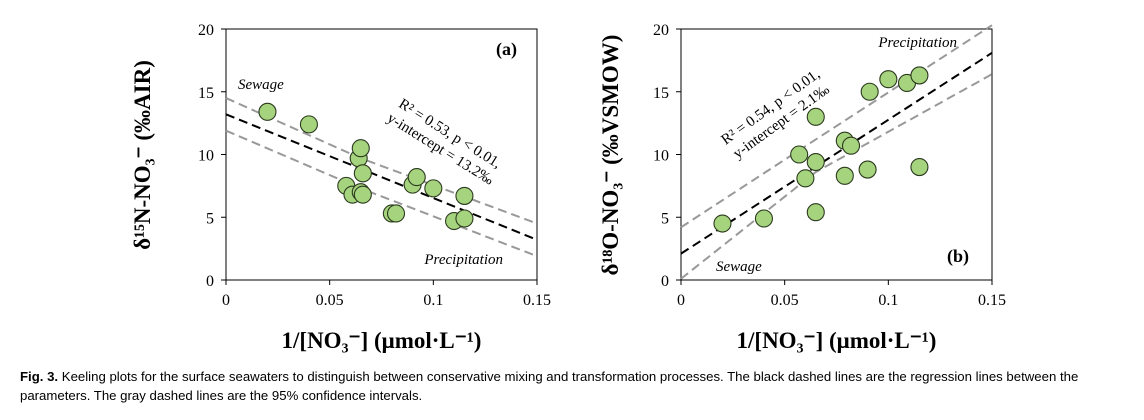 Image resolution: width=1144 pixels, height=420 pixels. Describe the element at coordinates (610, 155) in the screenshot. I see `y-axis-label: δ¹⁸O-NO₃⁻ (‰VSMOW)` at that location.